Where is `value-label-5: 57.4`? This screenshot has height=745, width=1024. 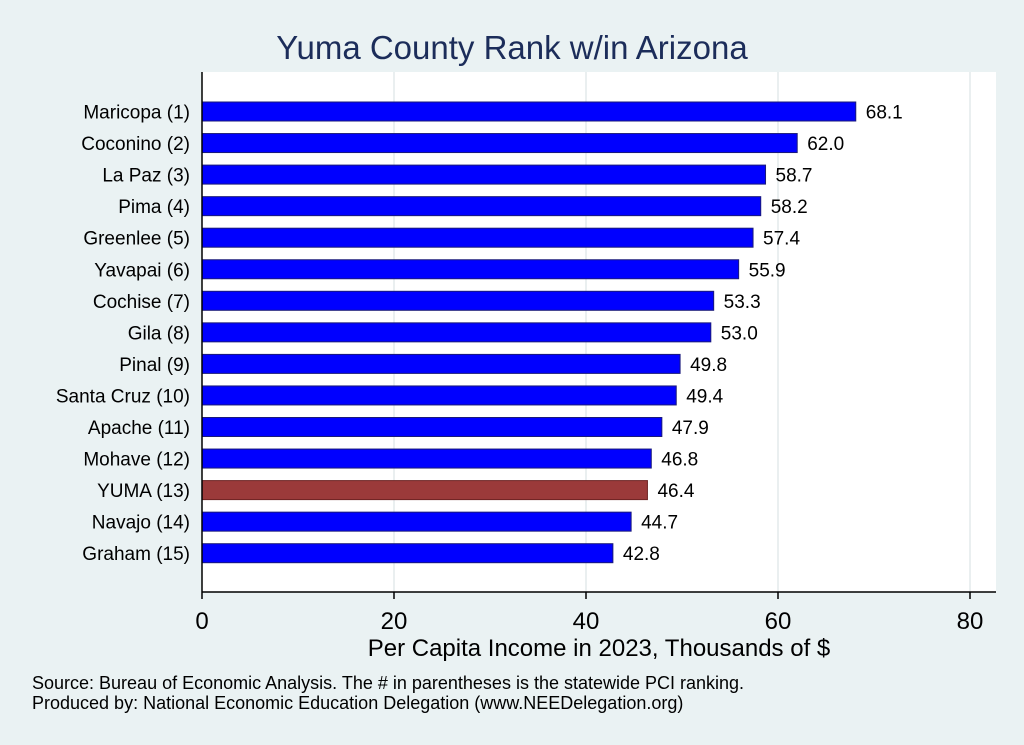
value-label-5: 57.4 is located at coordinates (781, 239).